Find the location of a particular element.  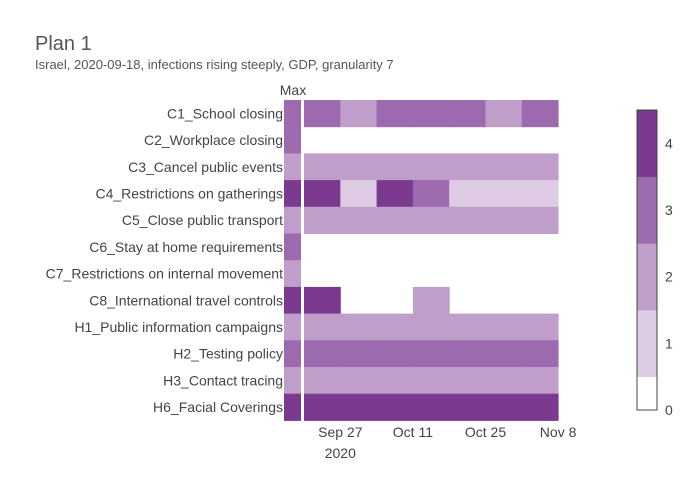

row-label: H3_Contact tracing is located at coordinates (223, 380).